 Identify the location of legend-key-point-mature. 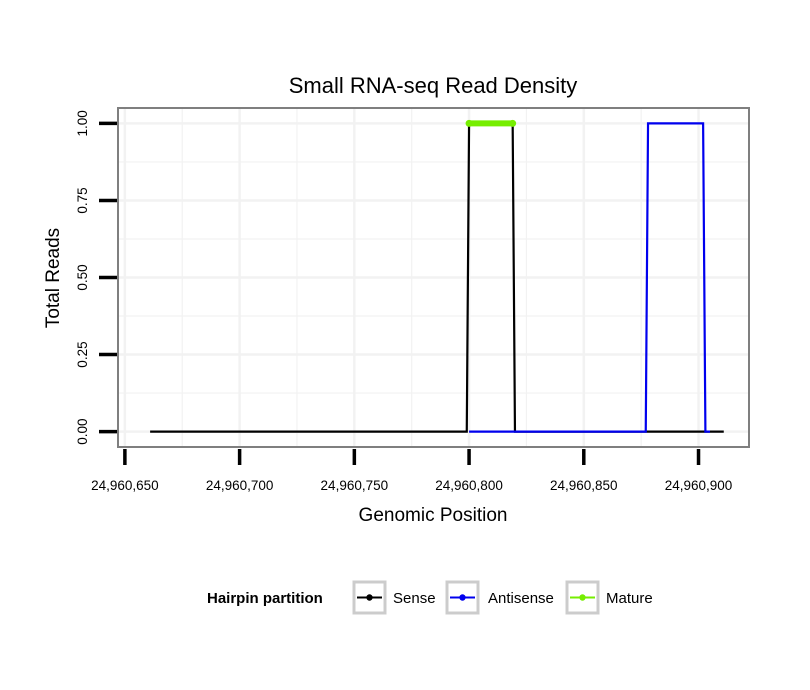
(582, 597).